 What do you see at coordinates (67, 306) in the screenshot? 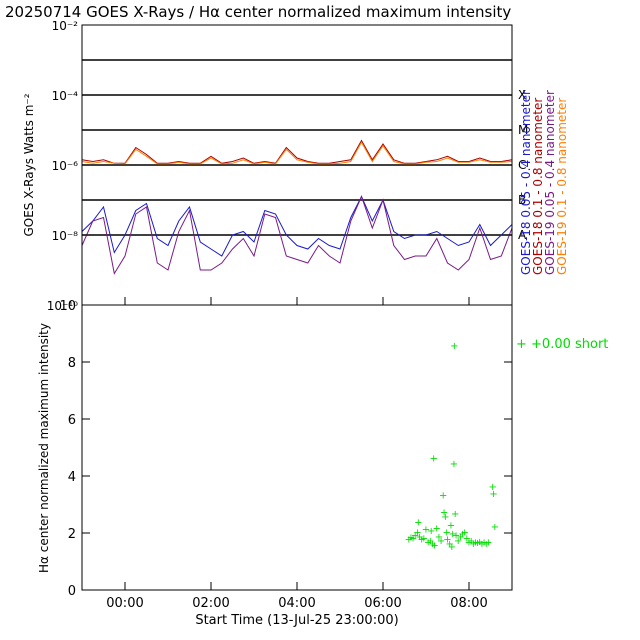
I see `halpha-y-tick-label-5: 10` at bounding box center [67, 306].